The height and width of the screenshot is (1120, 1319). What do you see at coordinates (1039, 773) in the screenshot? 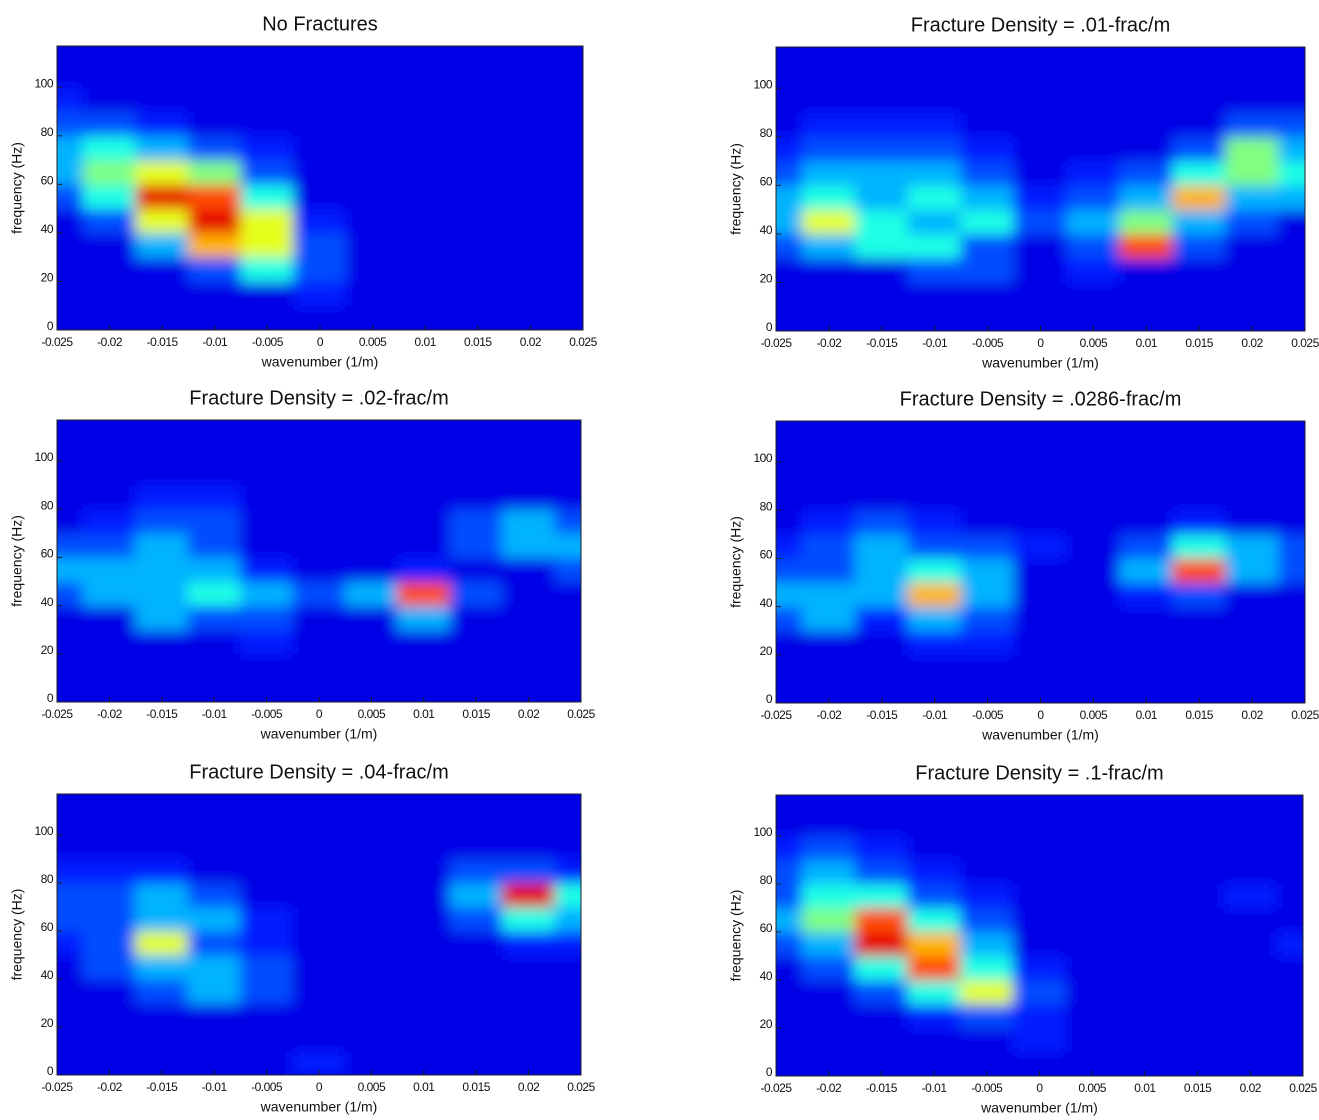
I see `chart-title: Fracture Density = .1-frac/m` at bounding box center [1039, 773].